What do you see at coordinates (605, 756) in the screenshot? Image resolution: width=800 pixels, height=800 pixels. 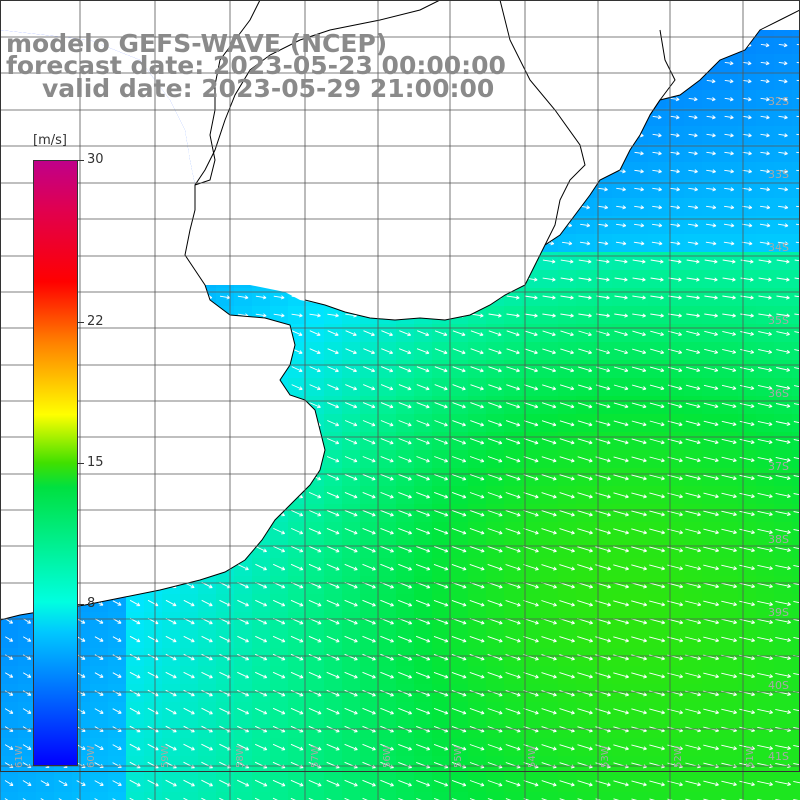 I see `longitude-label: 53W` at bounding box center [605, 756].